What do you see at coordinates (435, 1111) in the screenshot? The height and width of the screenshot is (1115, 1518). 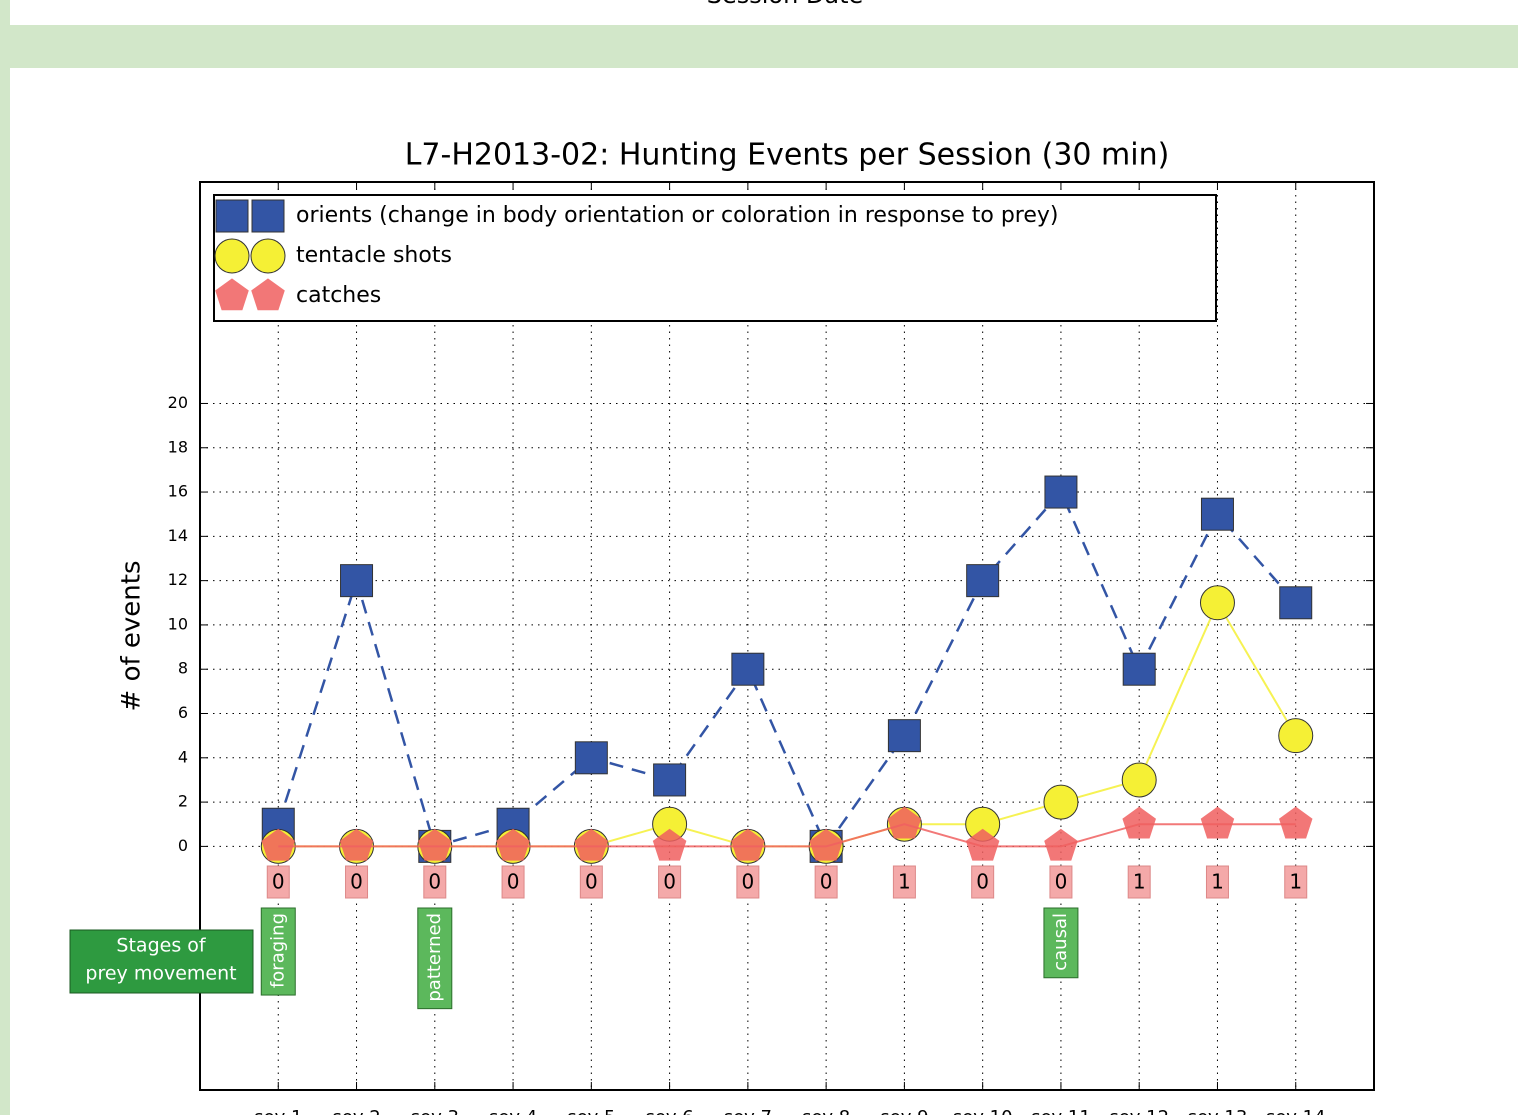 I see `x-tick-label: sev 3` at bounding box center [435, 1111].